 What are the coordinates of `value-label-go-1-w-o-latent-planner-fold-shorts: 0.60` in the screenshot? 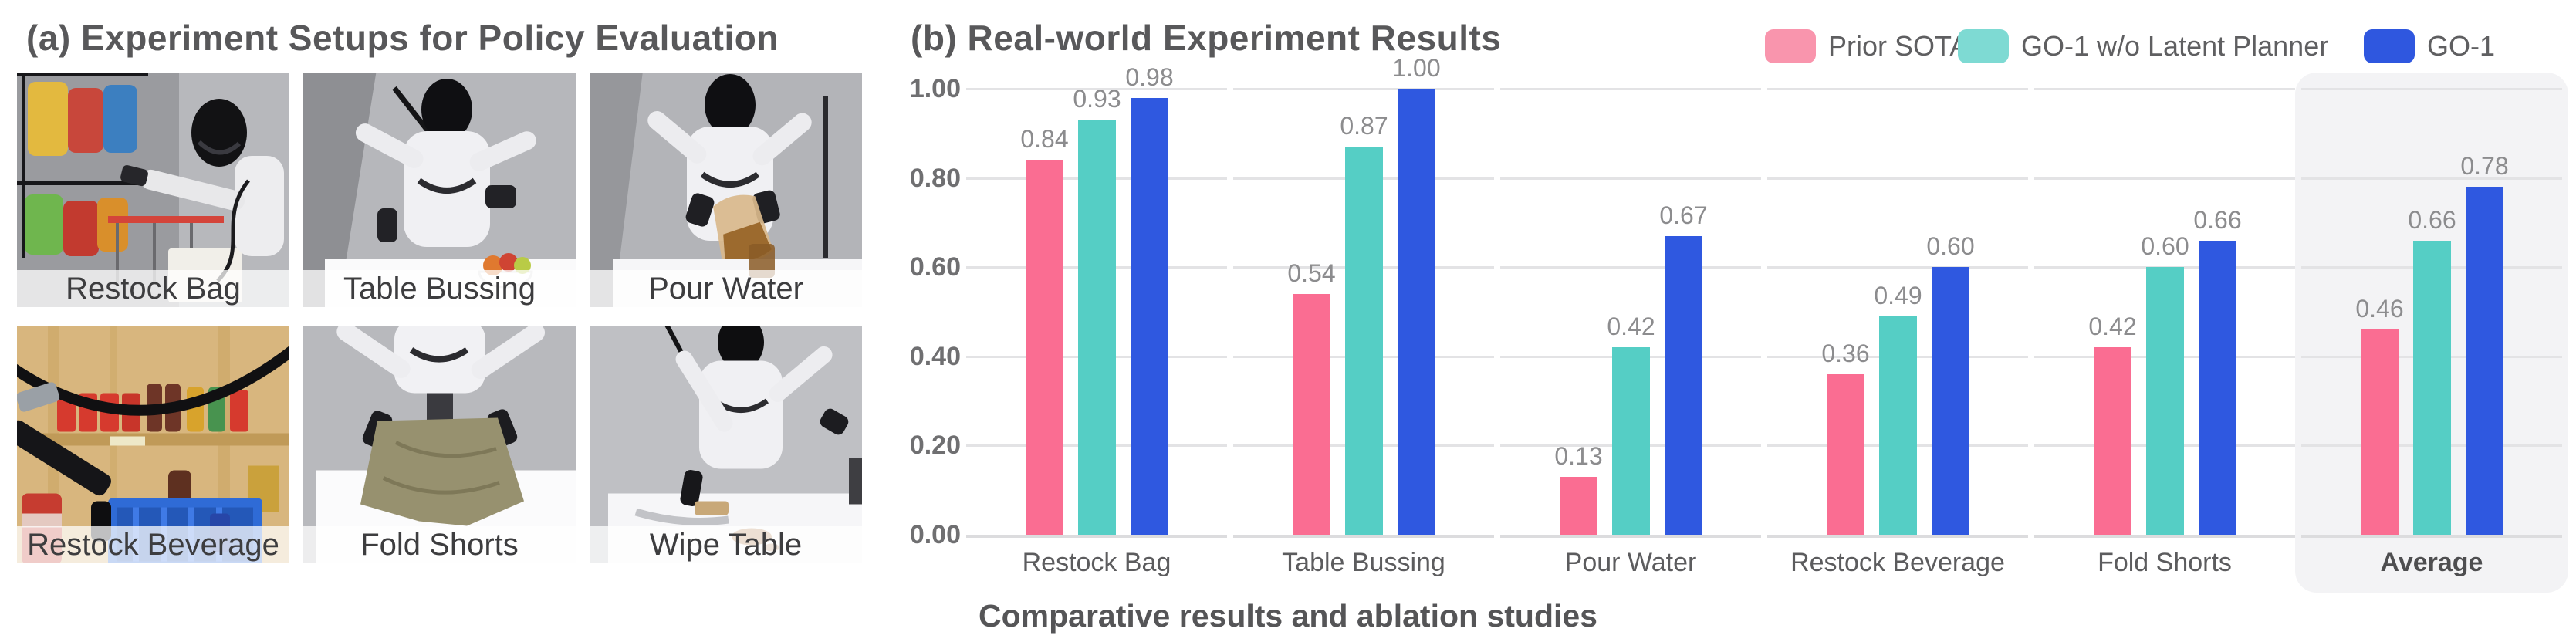 It's located at (2165, 246).